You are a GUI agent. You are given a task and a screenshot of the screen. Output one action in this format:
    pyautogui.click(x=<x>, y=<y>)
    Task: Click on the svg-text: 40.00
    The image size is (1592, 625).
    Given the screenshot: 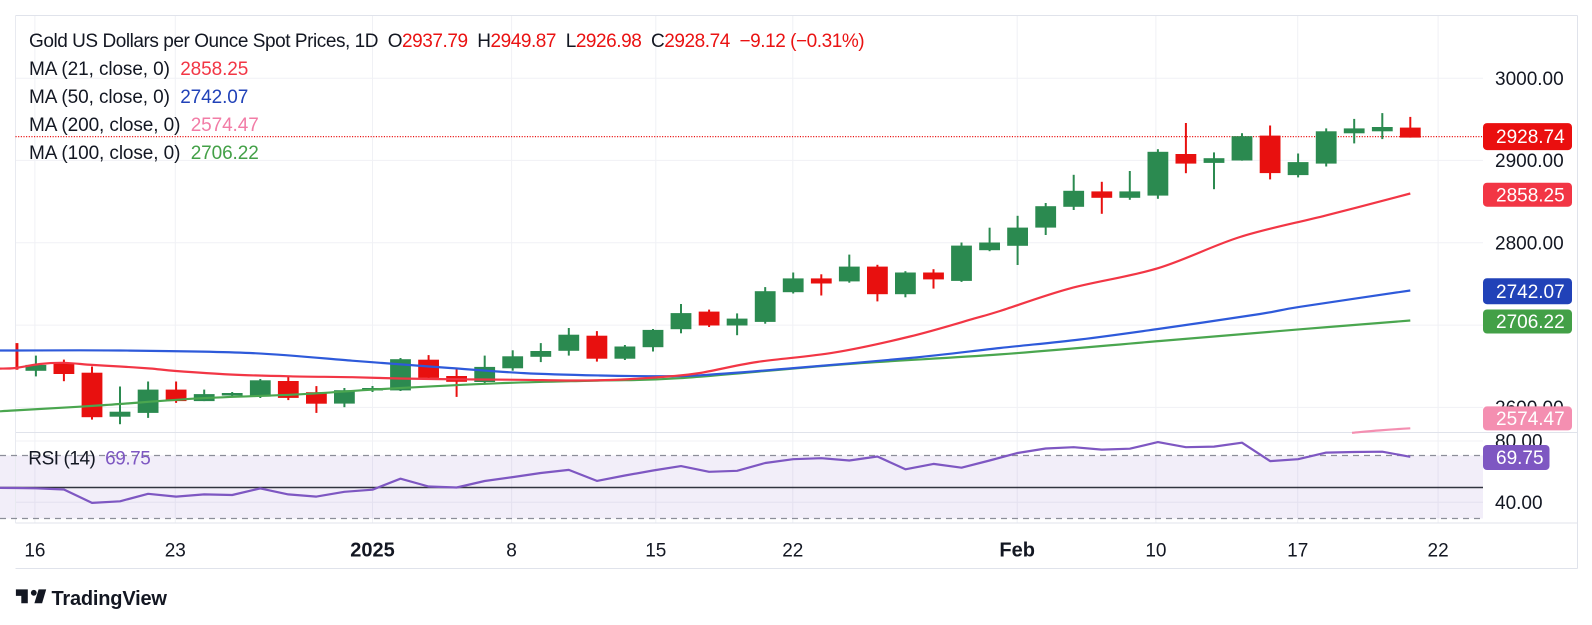 What is the action you would take?
    pyautogui.click(x=1519, y=503)
    